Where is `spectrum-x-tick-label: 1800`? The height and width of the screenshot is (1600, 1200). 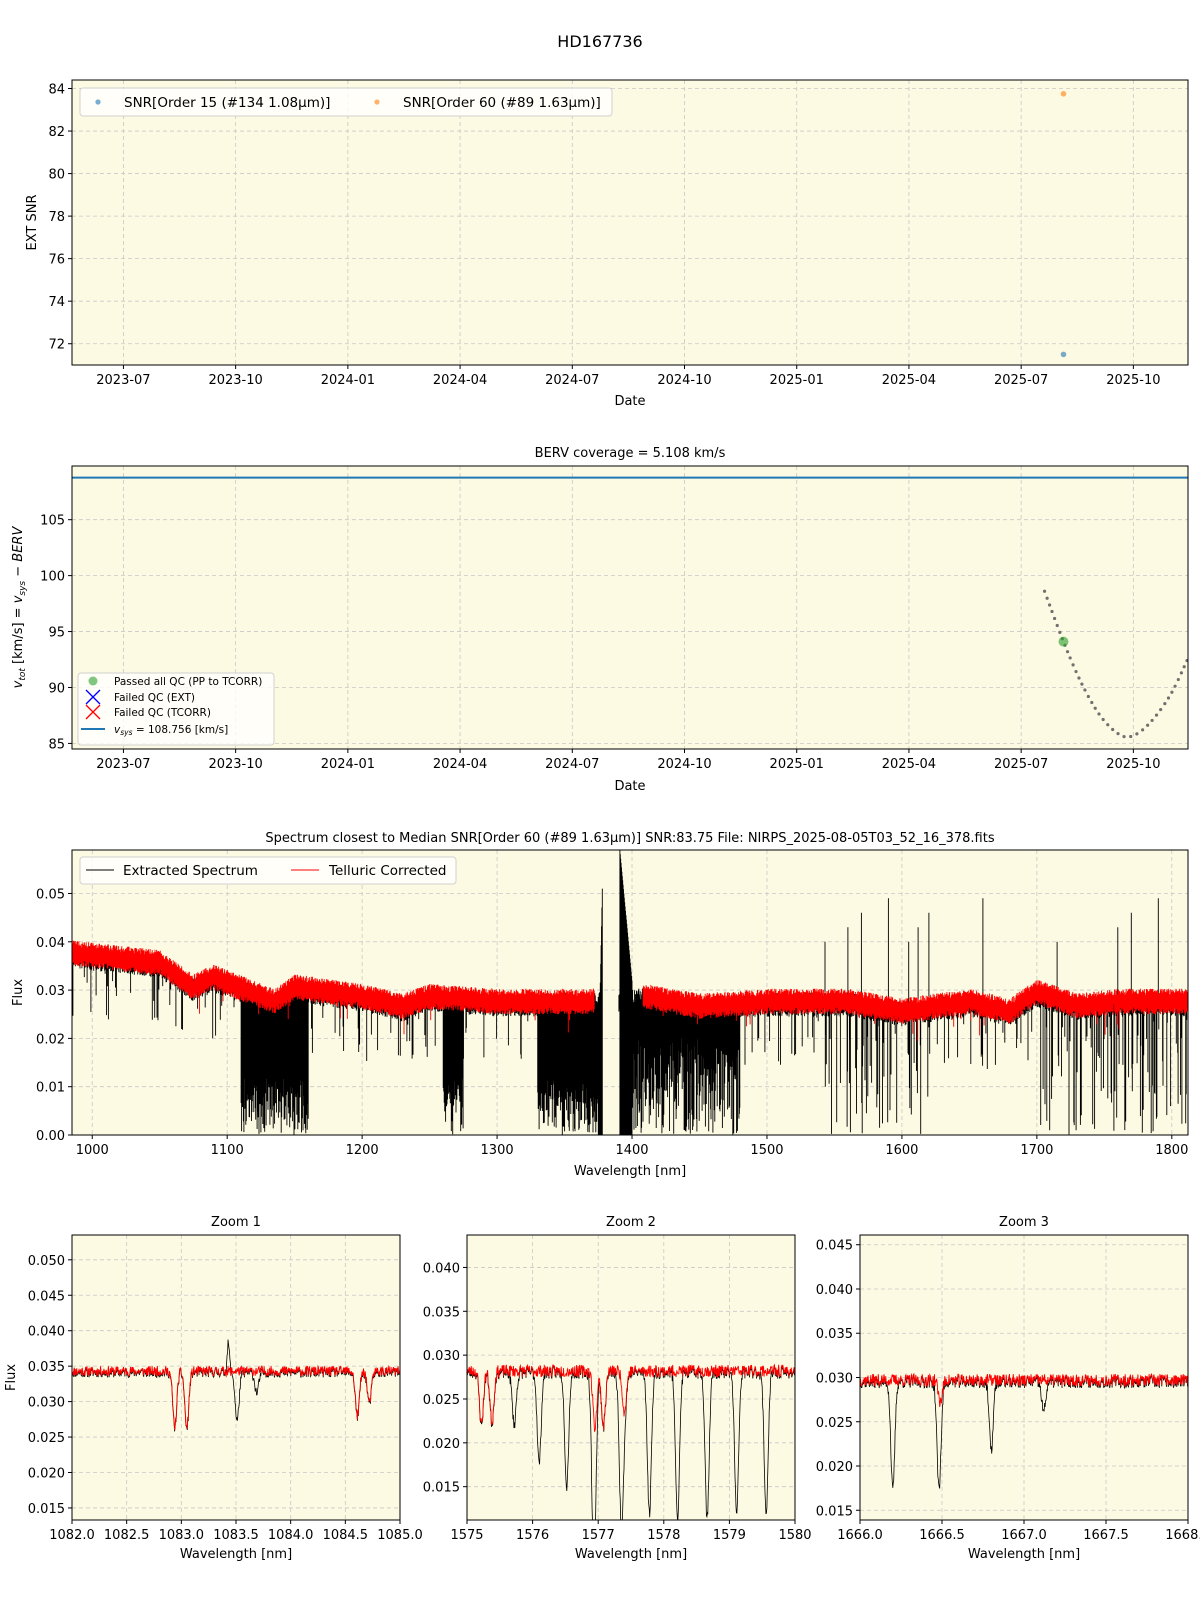 spectrum-x-tick-label: 1800 is located at coordinates (1171, 1150).